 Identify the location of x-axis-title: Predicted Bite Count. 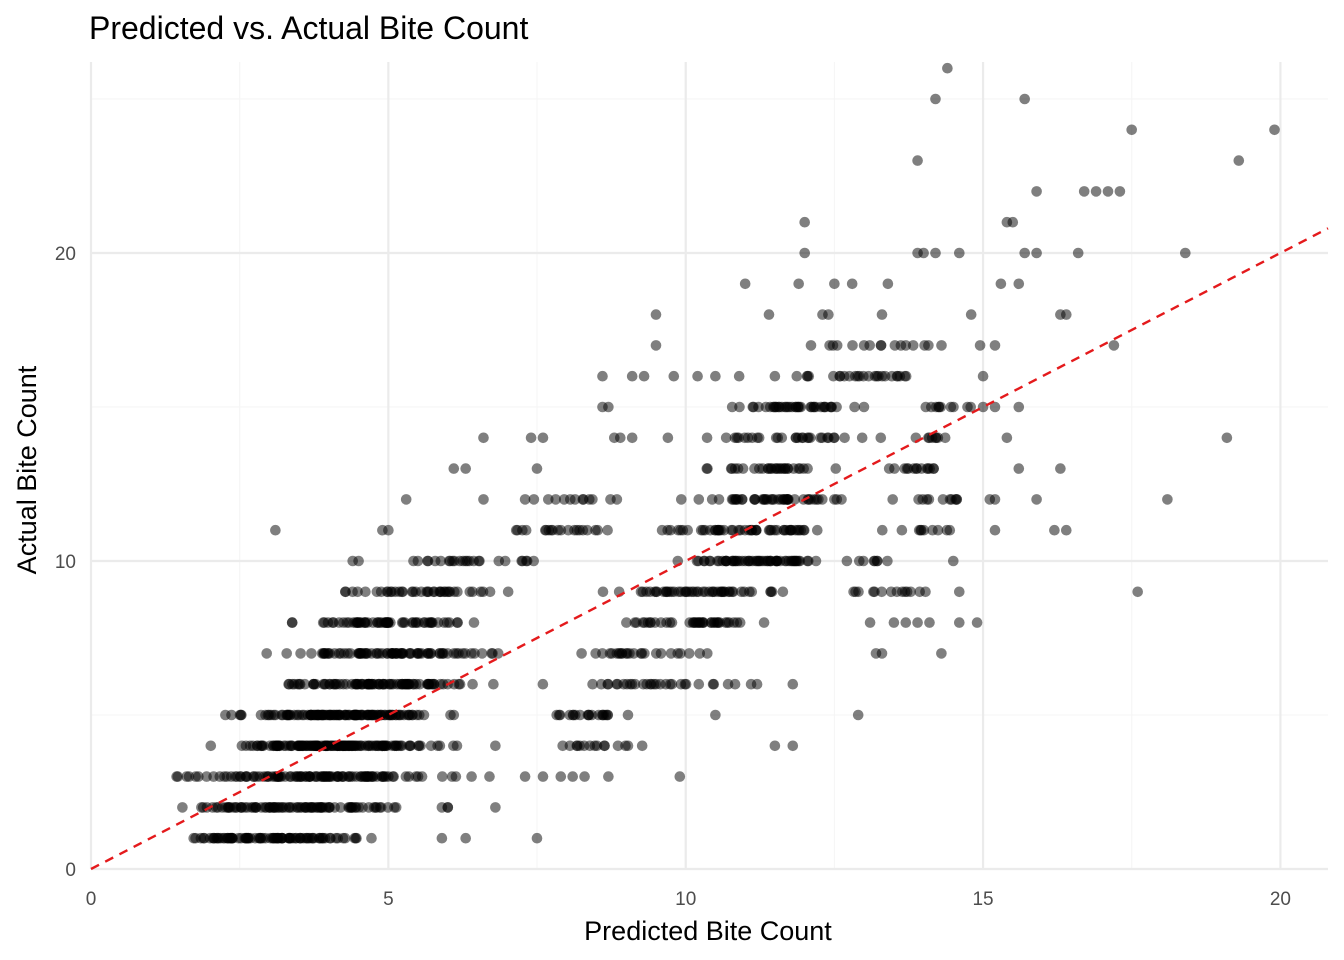
(708, 931).